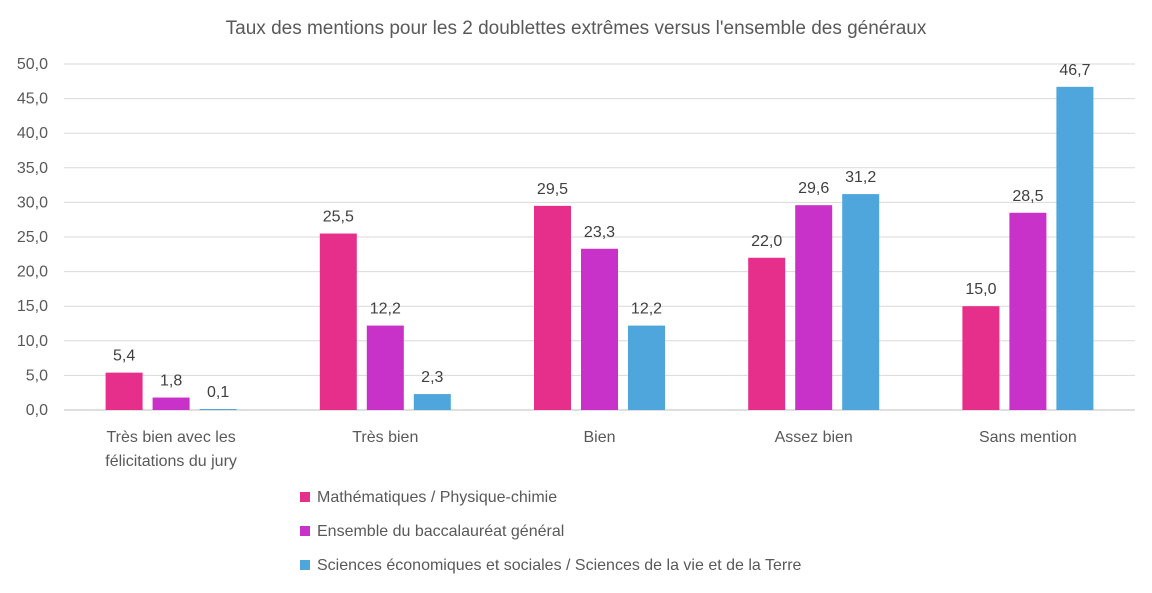 Image resolution: width=1152 pixels, height=593 pixels. What do you see at coordinates (432, 377) in the screenshot?
I see `data-label: 2,3` at bounding box center [432, 377].